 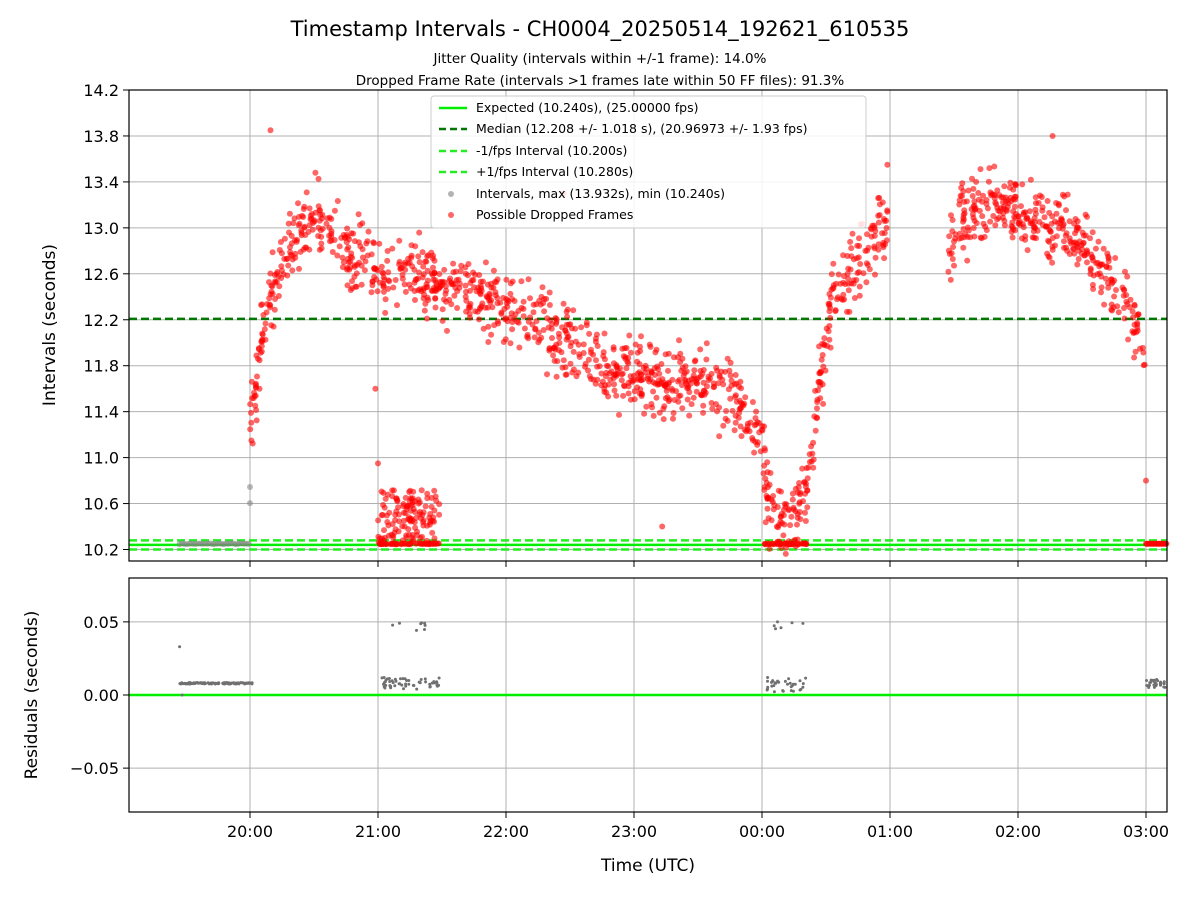 What do you see at coordinates (451, 215) in the screenshot?
I see `legend-swatch-dropped` at bounding box center [451, 215].